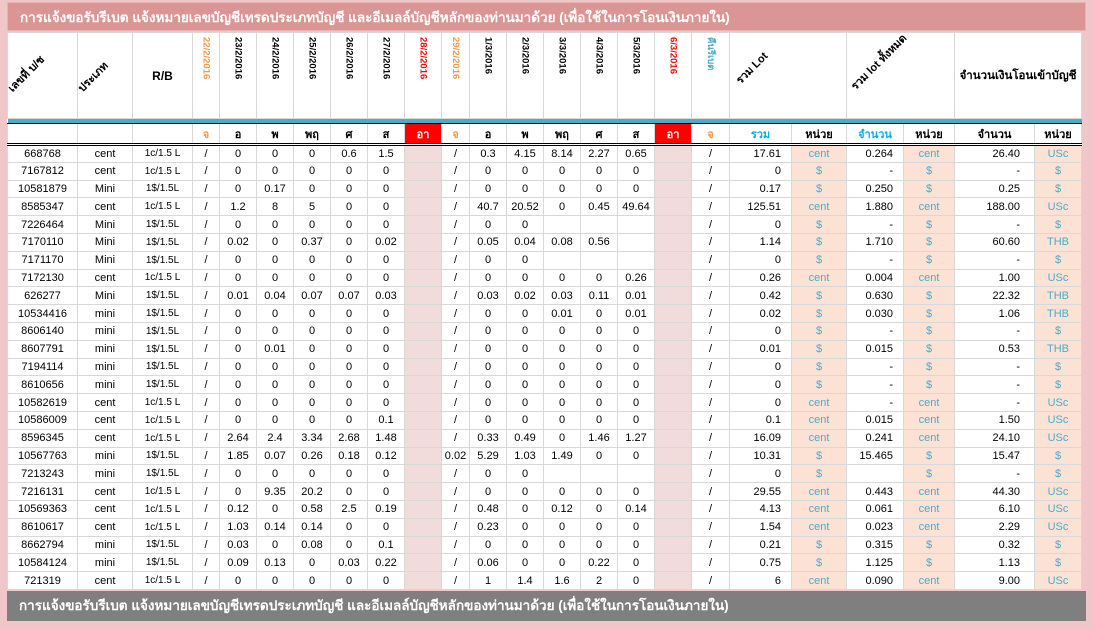  Describe the element at coordinates (1058, 527) in the screenshot. I see `unit-cell: USc` at that location.